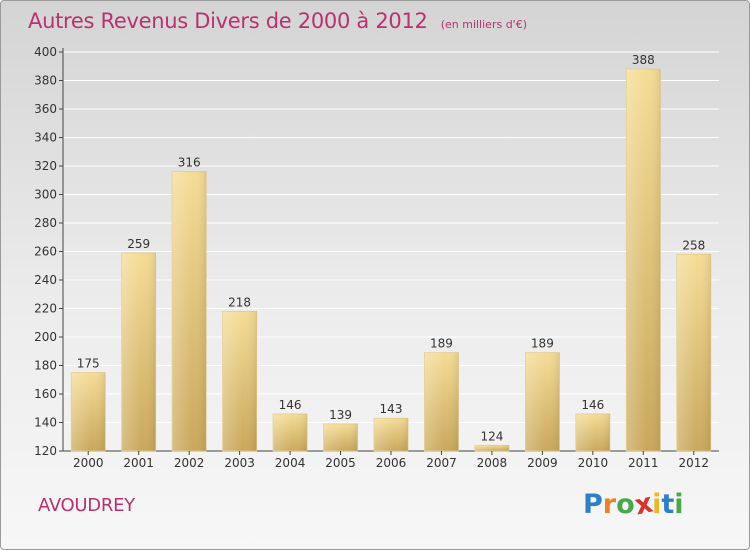 This screenshot has height=550, width=750. What do you see at coordinates (625, 504) in the screenshot?
I see `logo-letter: o` at bounding box center [625, 504].